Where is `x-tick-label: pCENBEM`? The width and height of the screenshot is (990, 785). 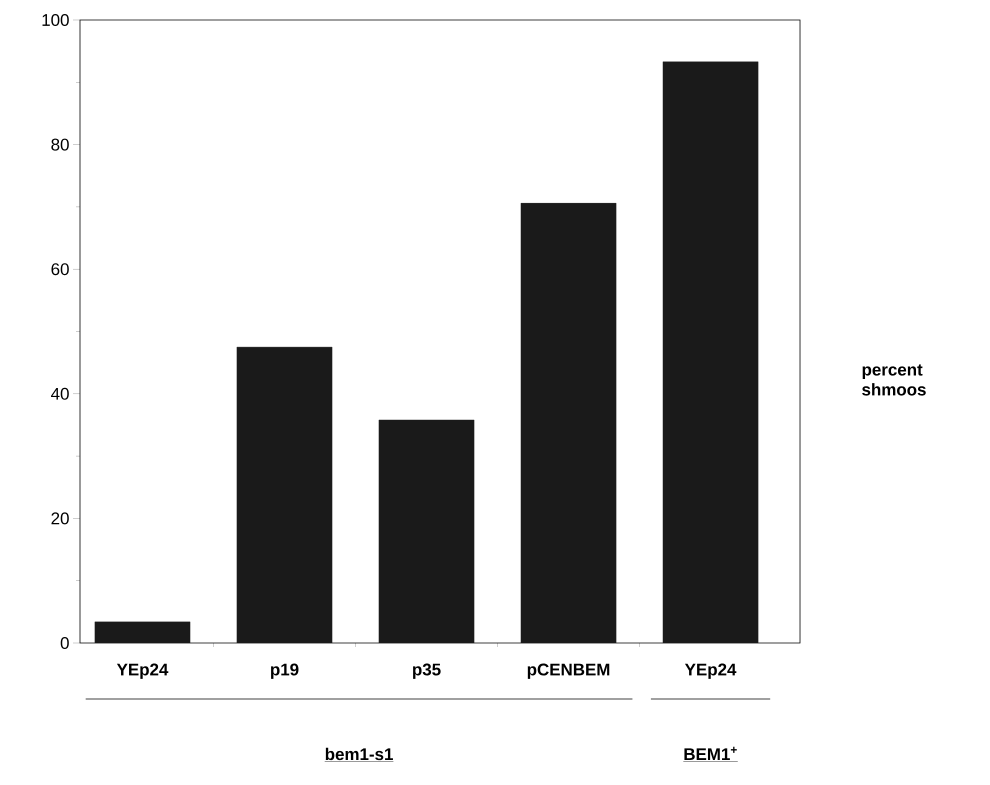
x-tick-label: pCENBEM is located at coordinates (569, 671).